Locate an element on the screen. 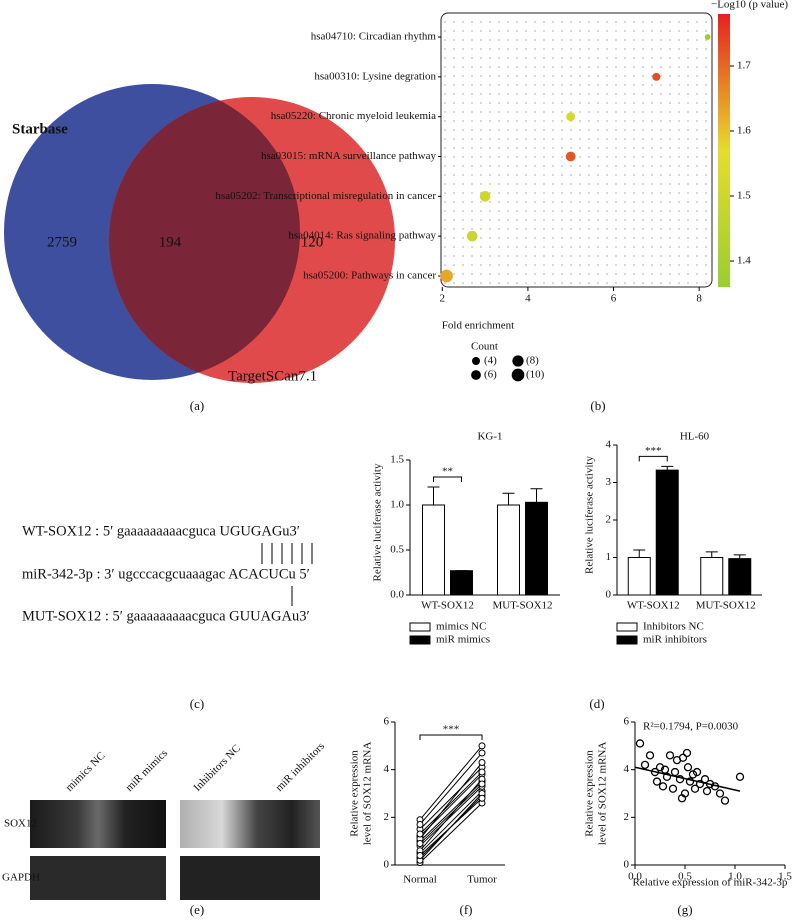 Image resolution: width=797 pixels, height=920 pixels. significance-label: *** is located at coordinates (451, 730).